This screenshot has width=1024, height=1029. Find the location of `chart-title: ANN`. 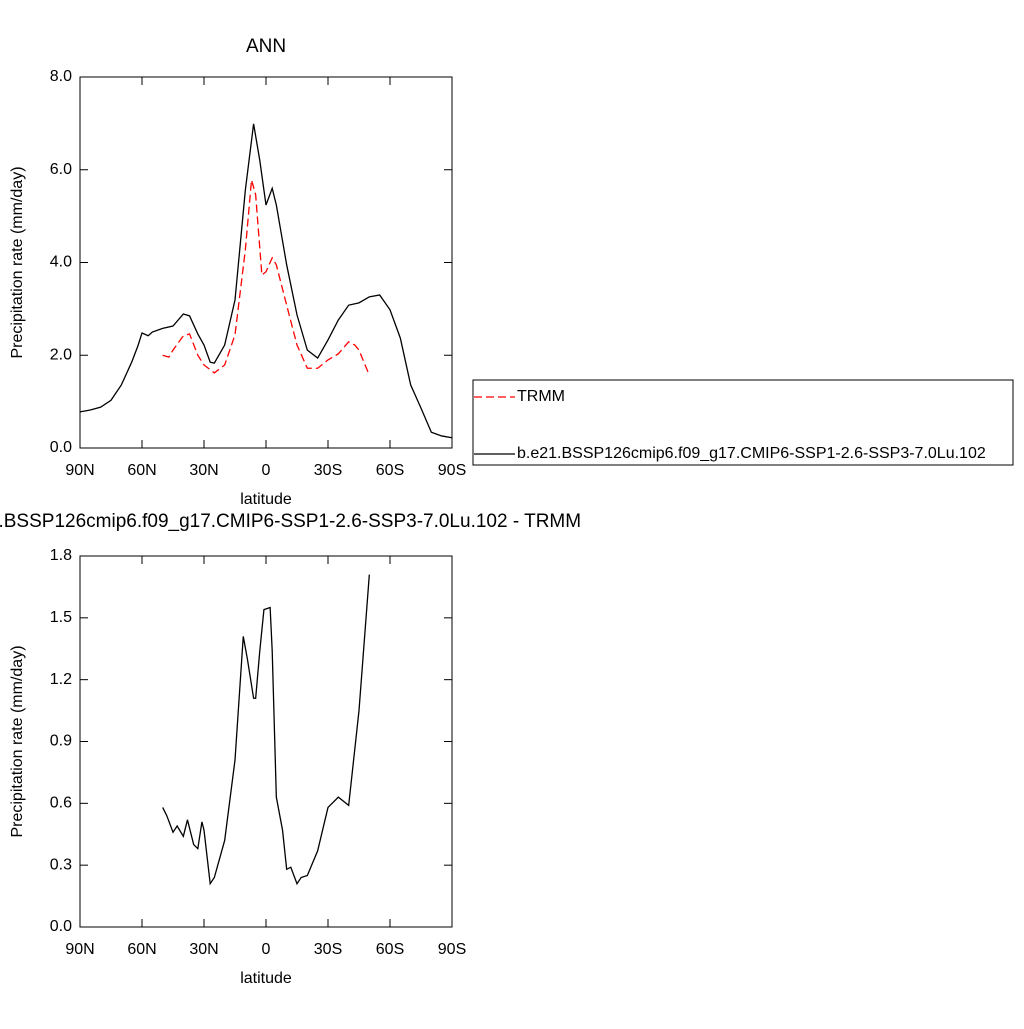

chart-title: ANN is located at coordinates (266, 46).